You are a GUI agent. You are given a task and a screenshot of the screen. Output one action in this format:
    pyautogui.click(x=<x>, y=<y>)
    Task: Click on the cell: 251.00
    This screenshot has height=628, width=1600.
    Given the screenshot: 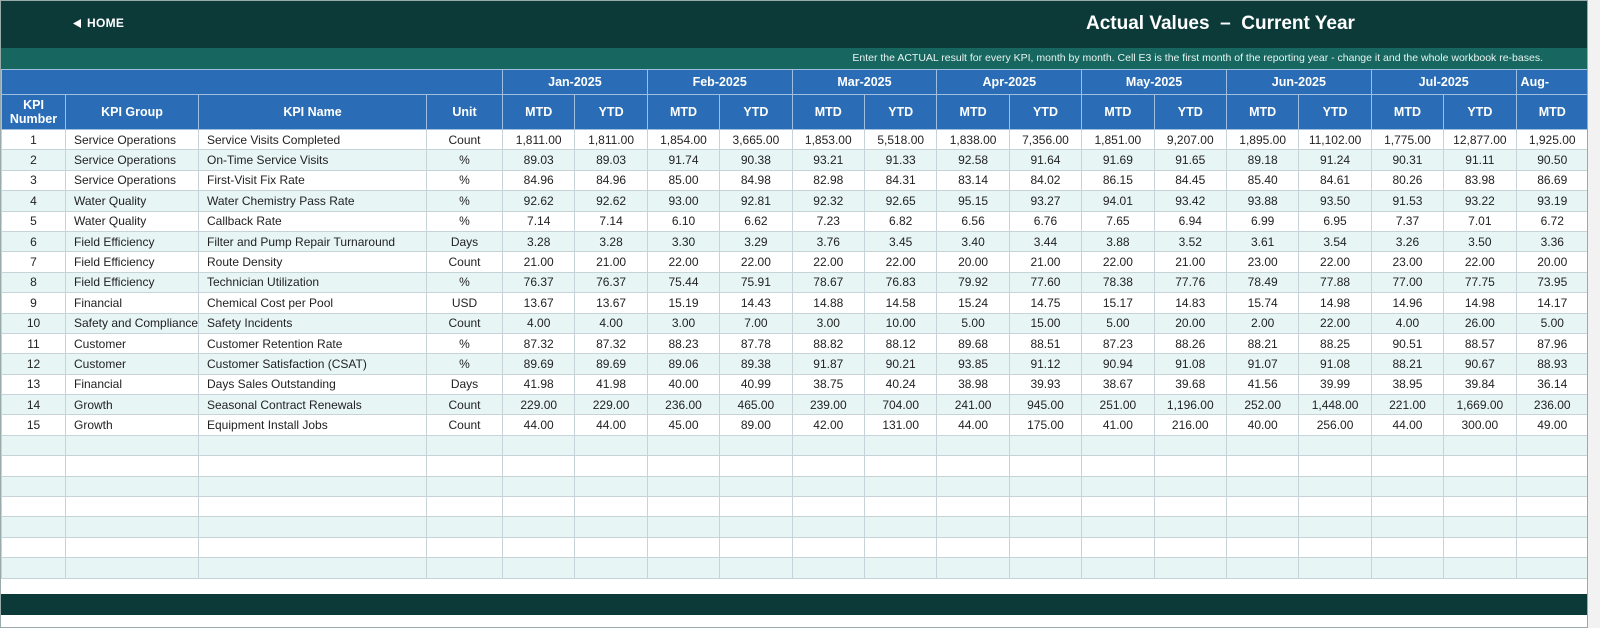 What is the action you would take?
    pyautogui.click(x=1118, y=405)
    